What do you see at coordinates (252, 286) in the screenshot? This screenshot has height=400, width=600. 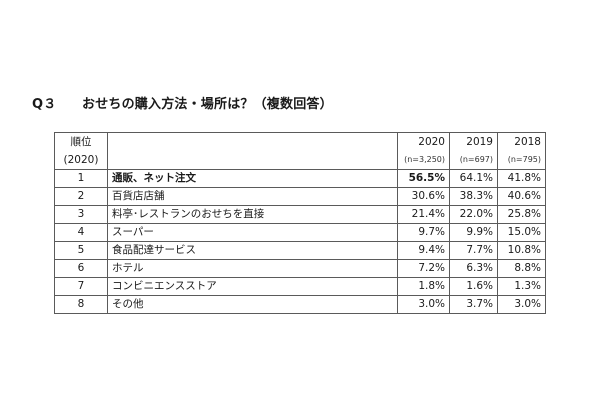 I see `item-cell: コンビニエンスストア` at bounding box center [252, 286].